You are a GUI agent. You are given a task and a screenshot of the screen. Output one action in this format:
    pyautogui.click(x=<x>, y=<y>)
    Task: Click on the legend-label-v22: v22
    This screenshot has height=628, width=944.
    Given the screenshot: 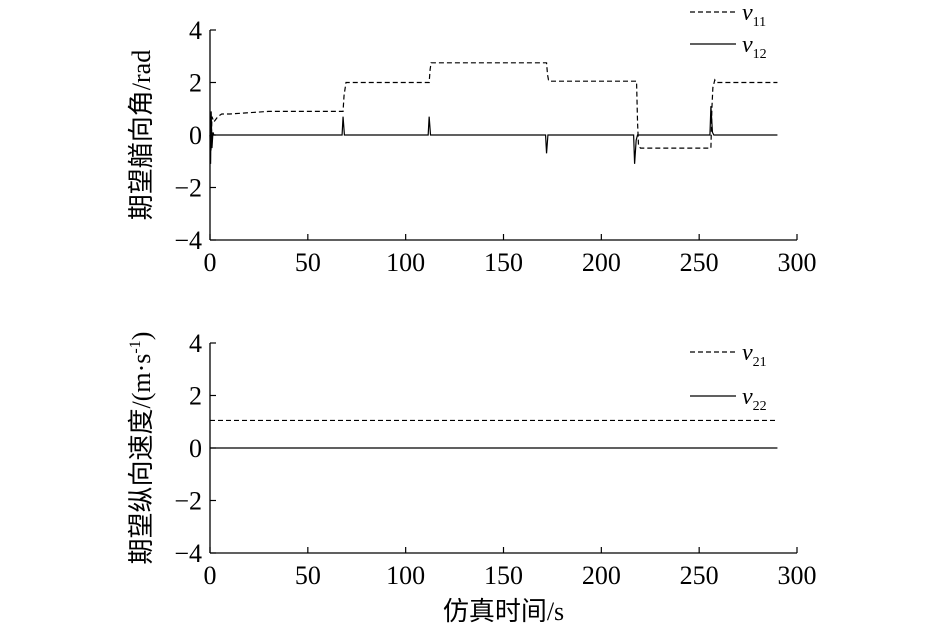 What is the action you would take?
    pyautogui.click(x=754, y=399)
    